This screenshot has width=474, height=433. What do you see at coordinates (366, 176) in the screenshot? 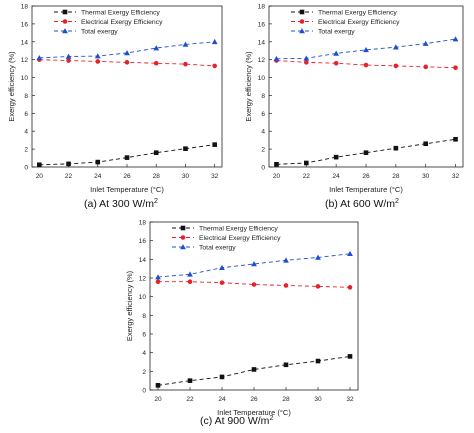
I see `x-tick-label: 26` at bounding box center [366, 176].